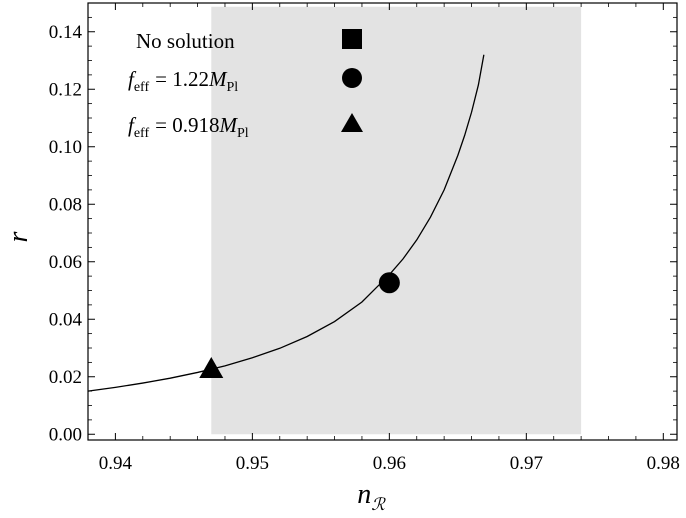 Image resolution: width=686 pixels, height=518 pixels. I want to click on legend-label-no-solution: No solution, so click(185, 41).